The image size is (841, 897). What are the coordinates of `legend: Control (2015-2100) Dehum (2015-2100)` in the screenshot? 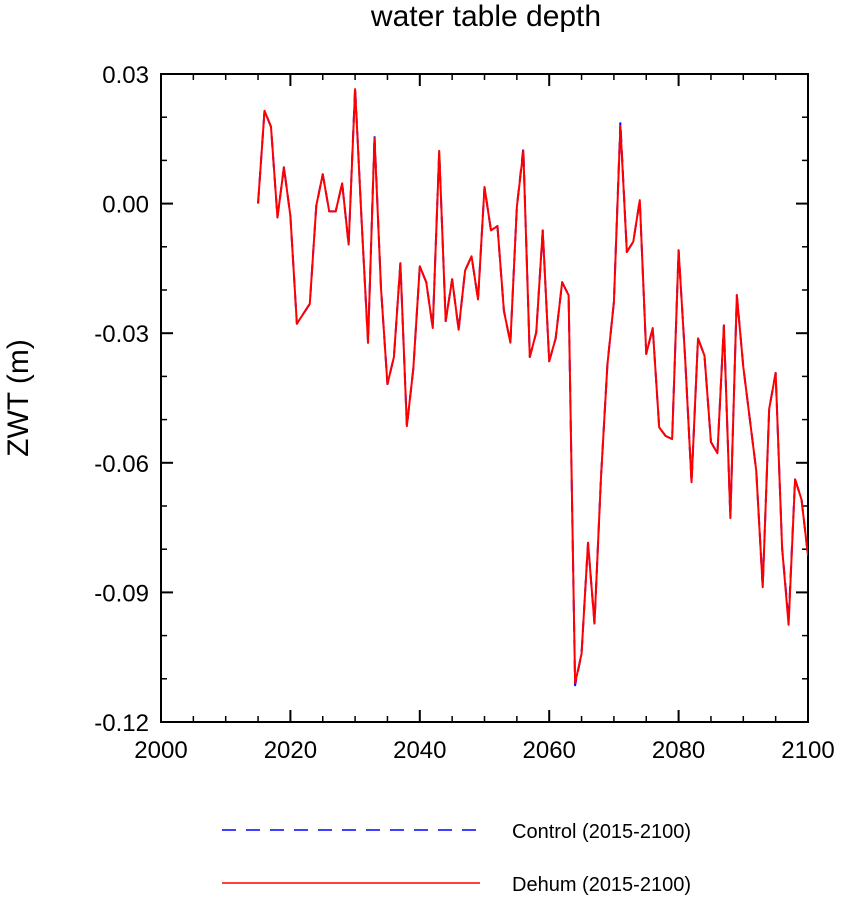 It's located at (456, 858).